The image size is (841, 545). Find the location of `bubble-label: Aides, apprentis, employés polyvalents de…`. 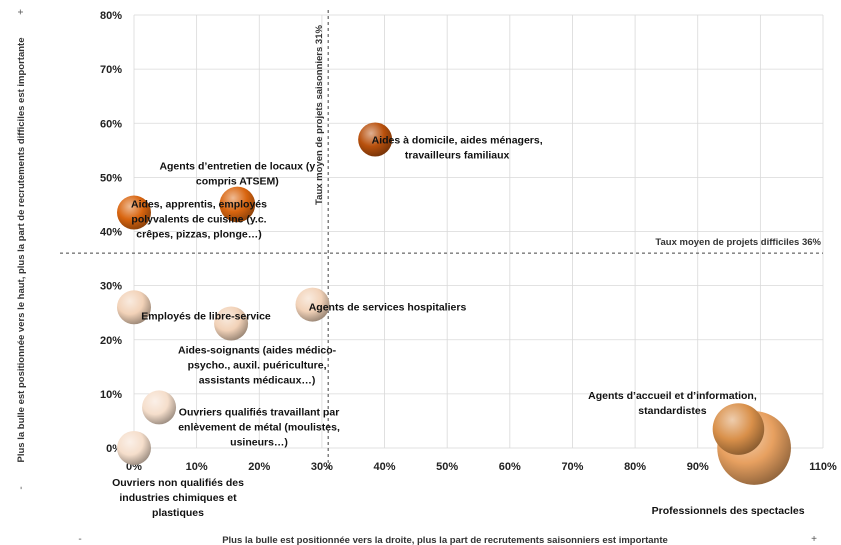

bubble-label: Aides, apprentis, employés polyvalents de… is located at coordinates (199, 220).